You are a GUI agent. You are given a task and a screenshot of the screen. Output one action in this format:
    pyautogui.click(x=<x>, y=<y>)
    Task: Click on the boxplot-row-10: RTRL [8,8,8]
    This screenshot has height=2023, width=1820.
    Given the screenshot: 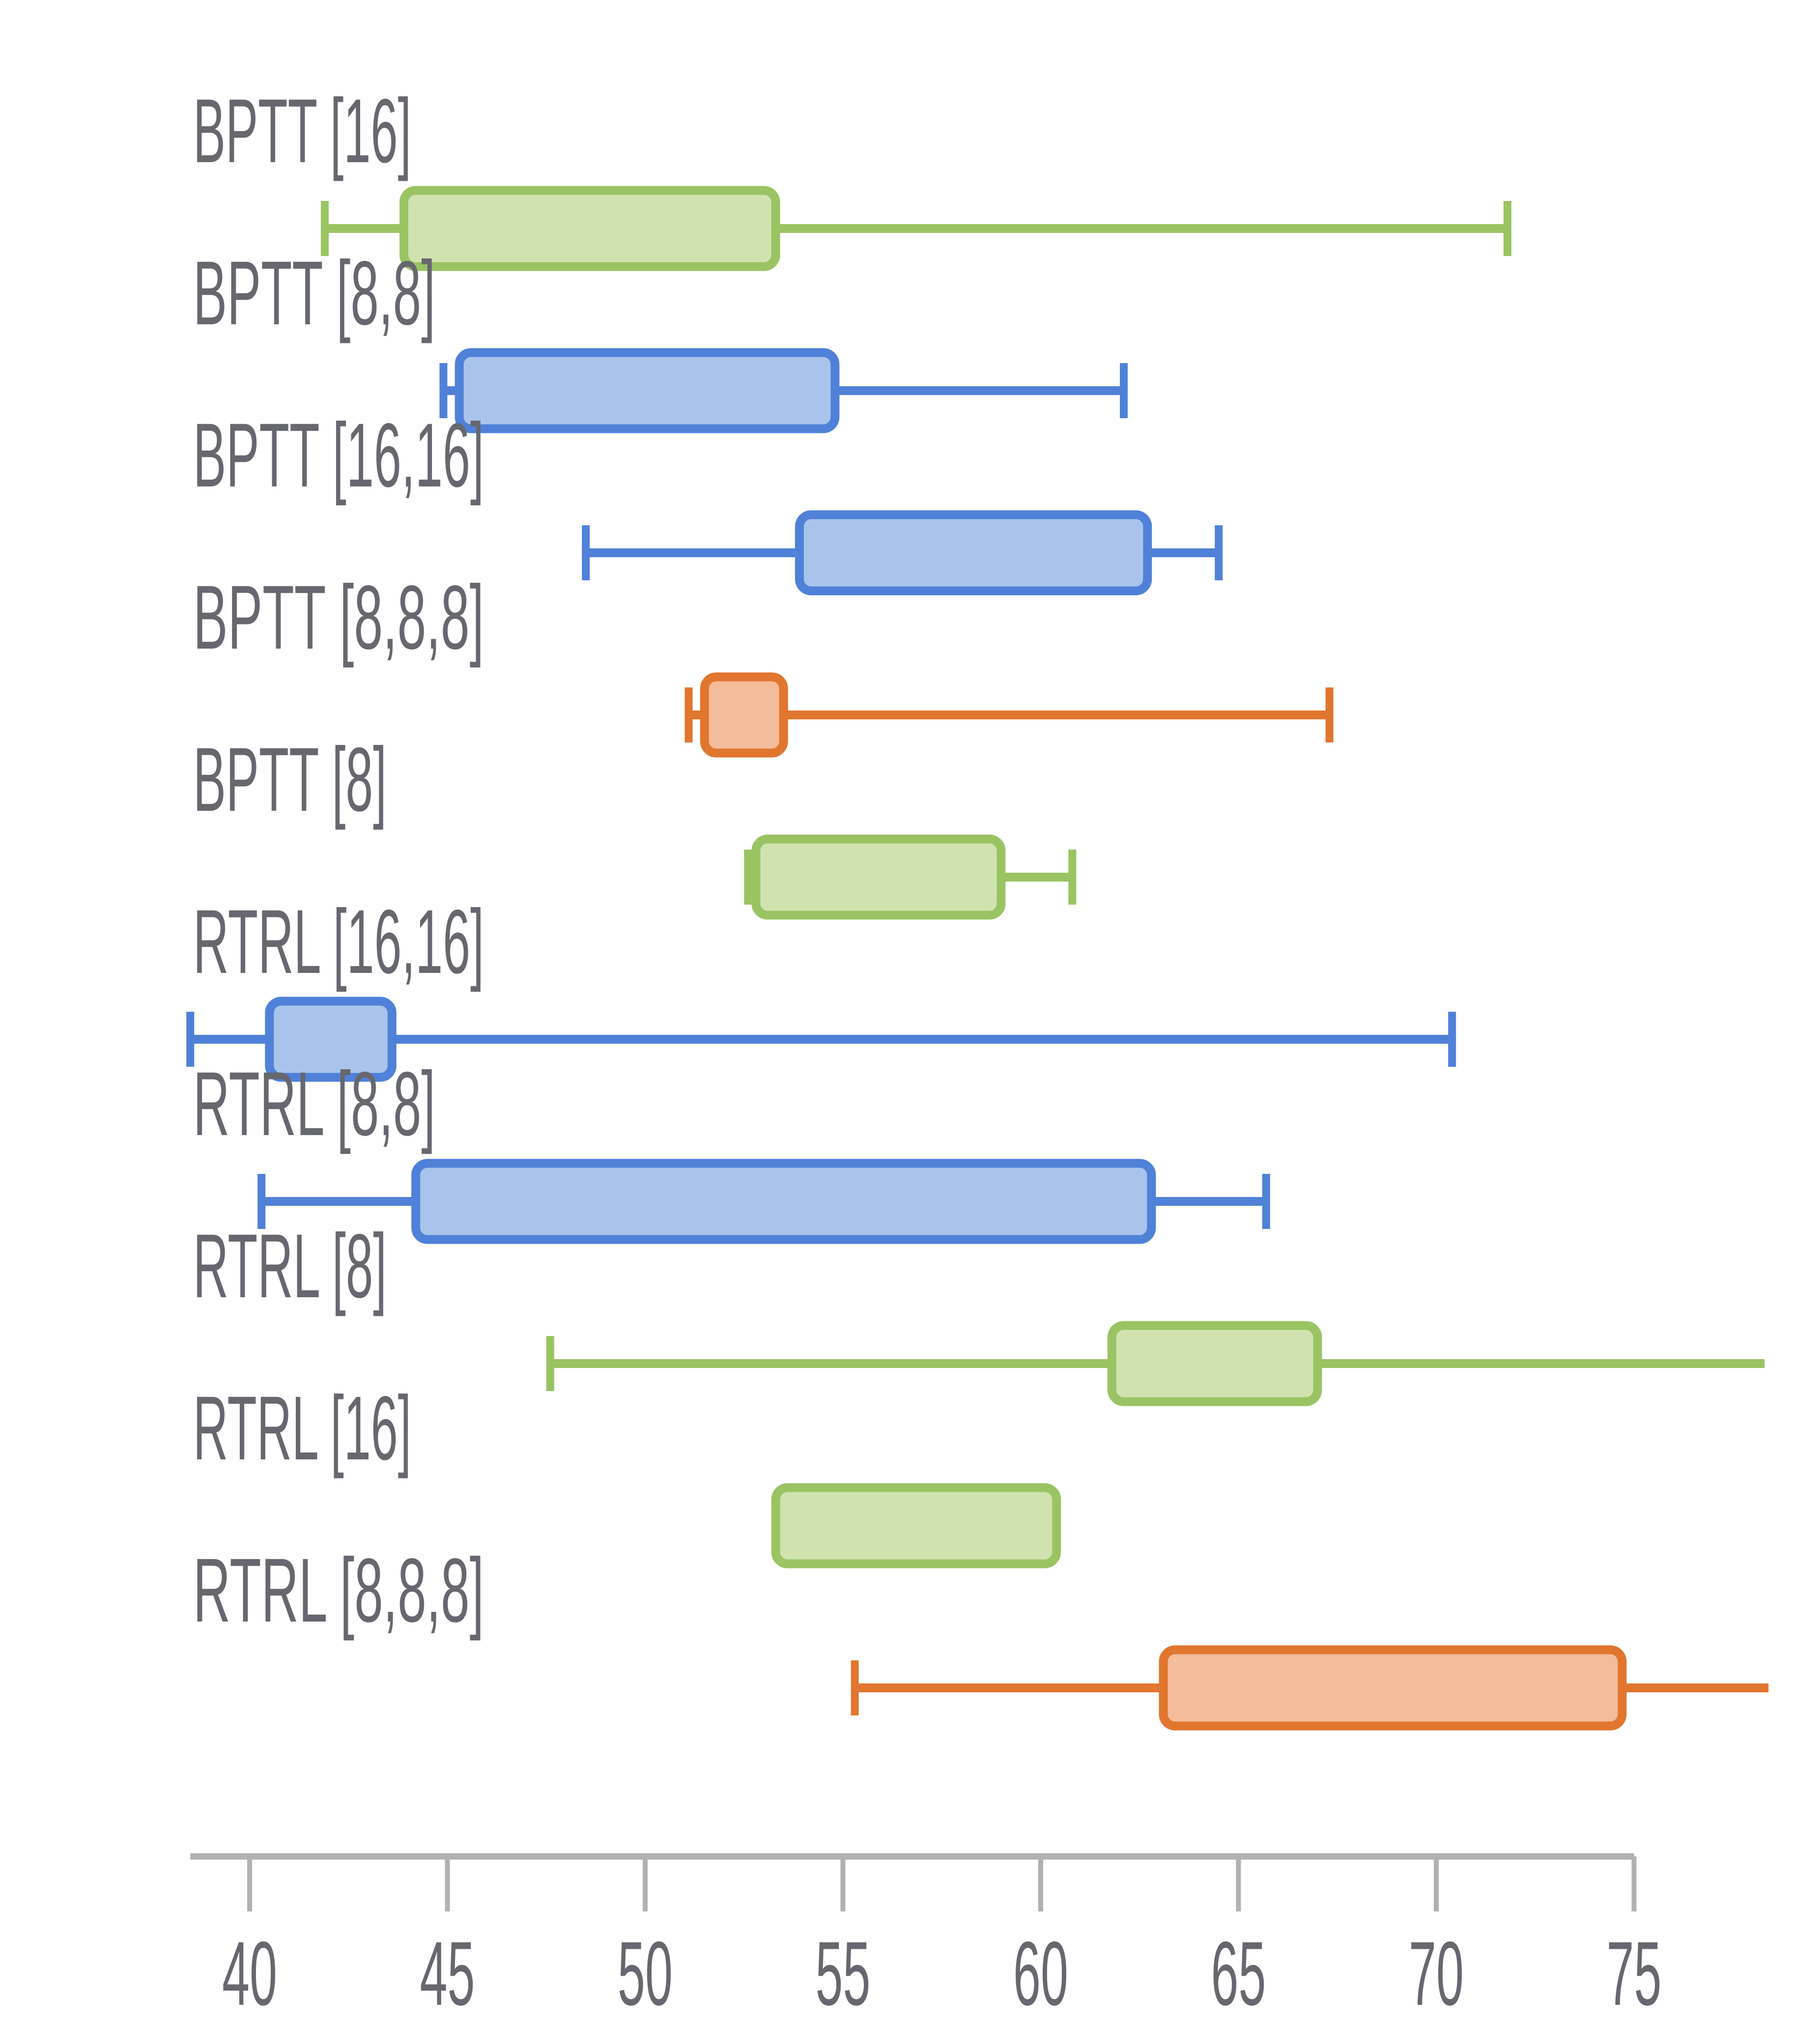 What is the action you would take?
    pyautogui.click(x=981, y=1636)
    